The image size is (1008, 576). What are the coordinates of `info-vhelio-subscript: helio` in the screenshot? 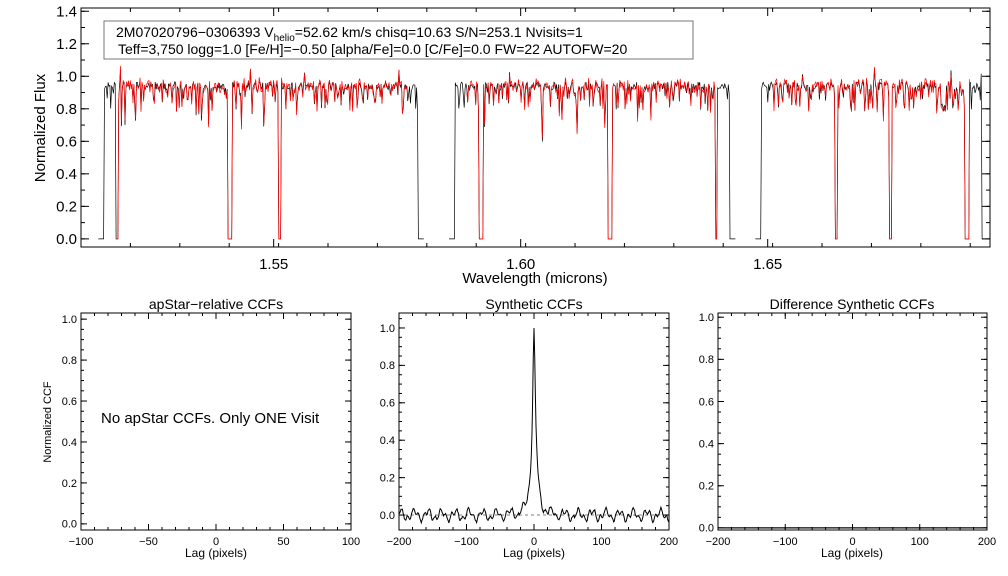 It's located at (285, 38).